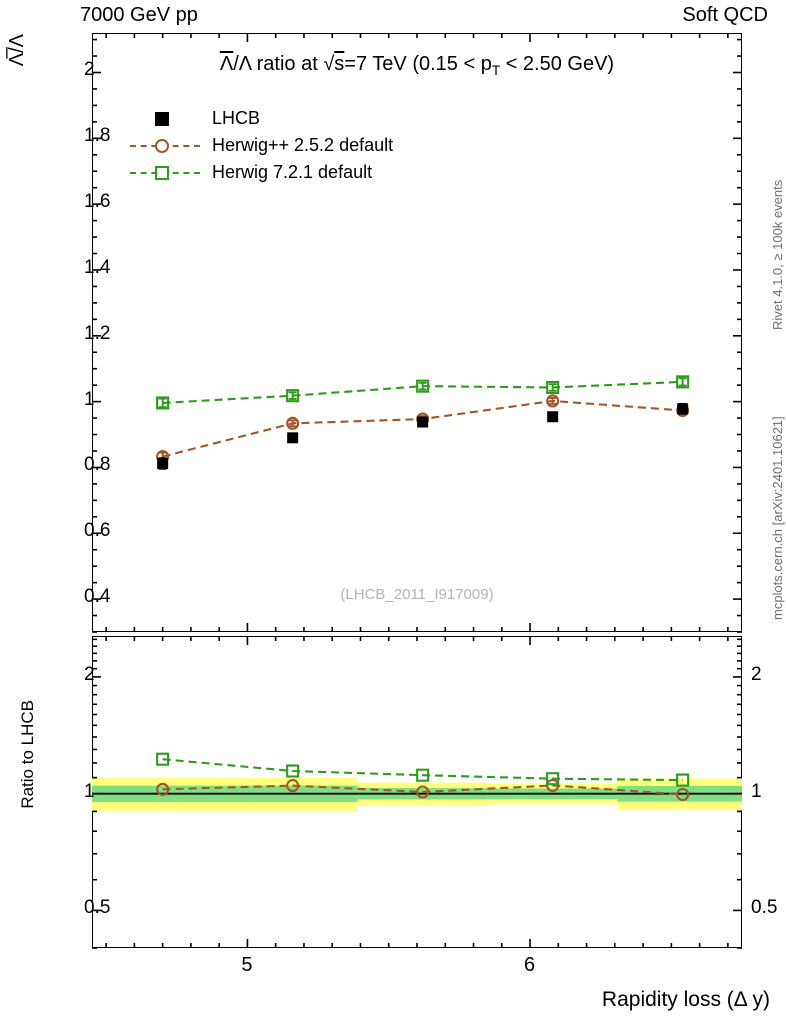 The width and height of the screenshot is (786, 1024). Describe the element at coordinates (162, 118) in the screenshot. I see `square-filled-marker-icon` at that location.